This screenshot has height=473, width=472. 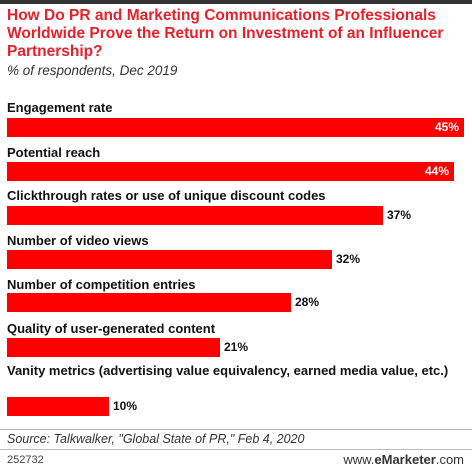 I want to click on chart-id: 252732, so click(x=25, y=460).